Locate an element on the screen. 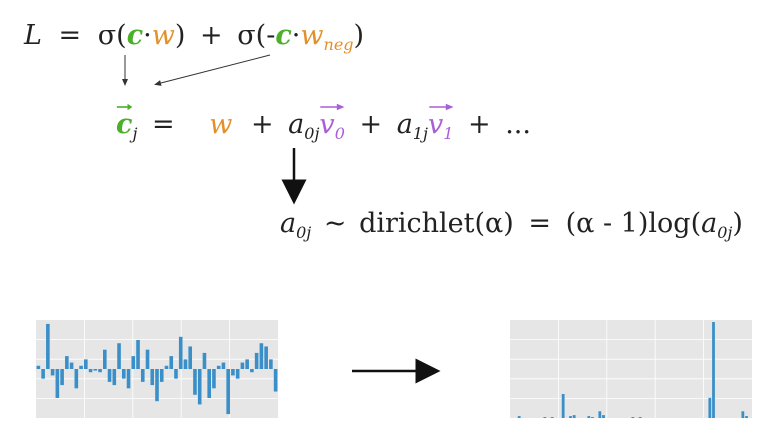 The height and width of the screenshot is (445, 775). loss-symbol: L is located at coordinates (33, 35).